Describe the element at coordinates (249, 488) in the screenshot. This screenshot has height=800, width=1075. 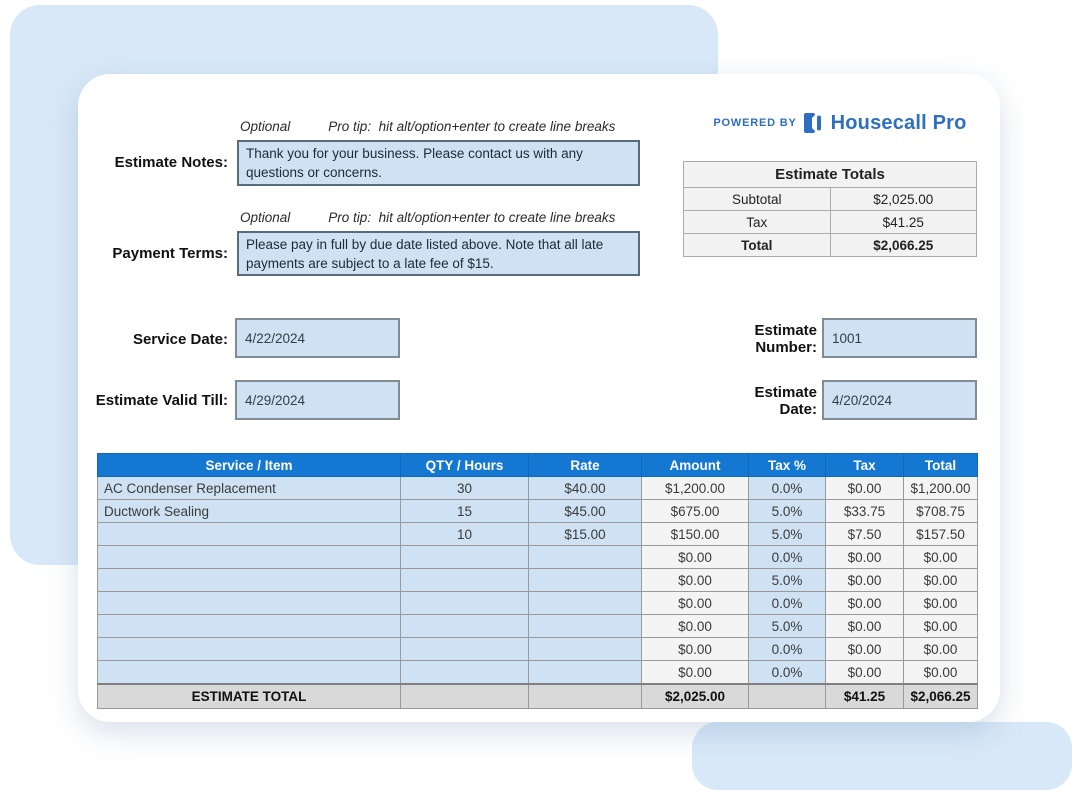
I see `cell-service-item: AC Condenser Replacement` at that location.